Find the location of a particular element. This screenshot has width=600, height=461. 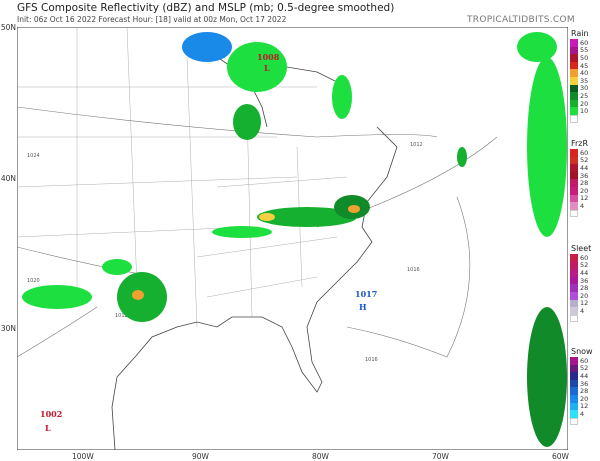

lon-label: 70W is located at coordinates (440, 456).